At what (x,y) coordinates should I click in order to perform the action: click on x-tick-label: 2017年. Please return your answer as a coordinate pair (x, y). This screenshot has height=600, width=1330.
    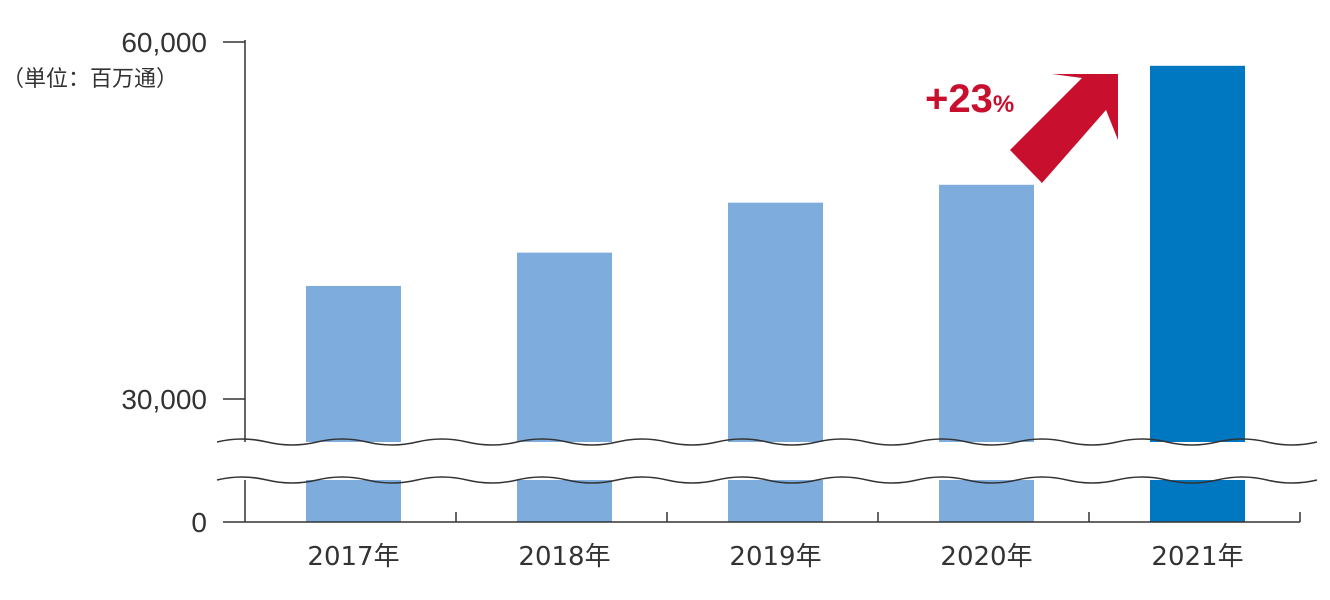
    Looking at the image, I should click on (353, 557).